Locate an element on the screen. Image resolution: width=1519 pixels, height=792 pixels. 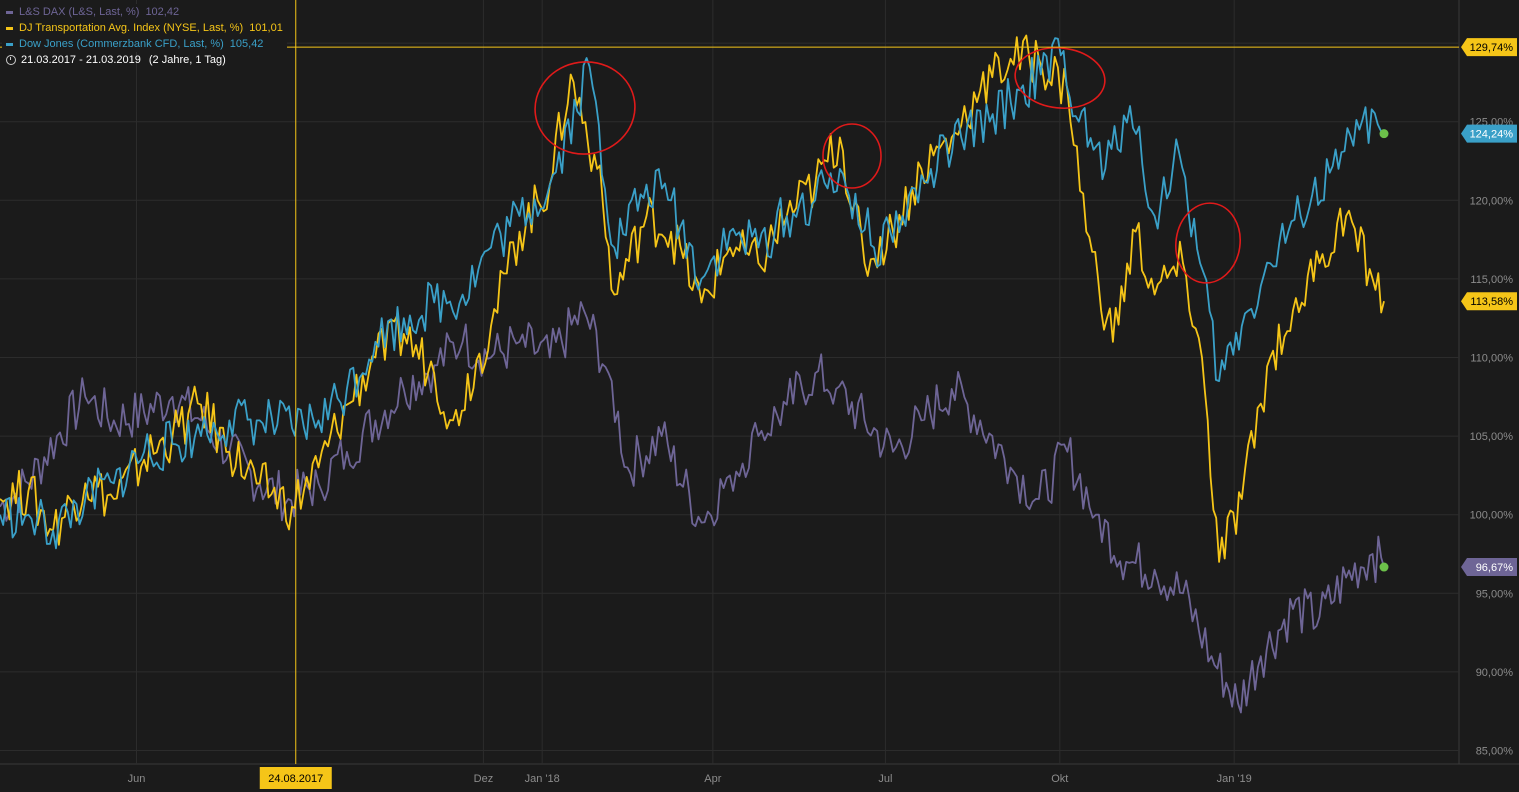
legend-swatch-transport is located at coordinates (9, 28).